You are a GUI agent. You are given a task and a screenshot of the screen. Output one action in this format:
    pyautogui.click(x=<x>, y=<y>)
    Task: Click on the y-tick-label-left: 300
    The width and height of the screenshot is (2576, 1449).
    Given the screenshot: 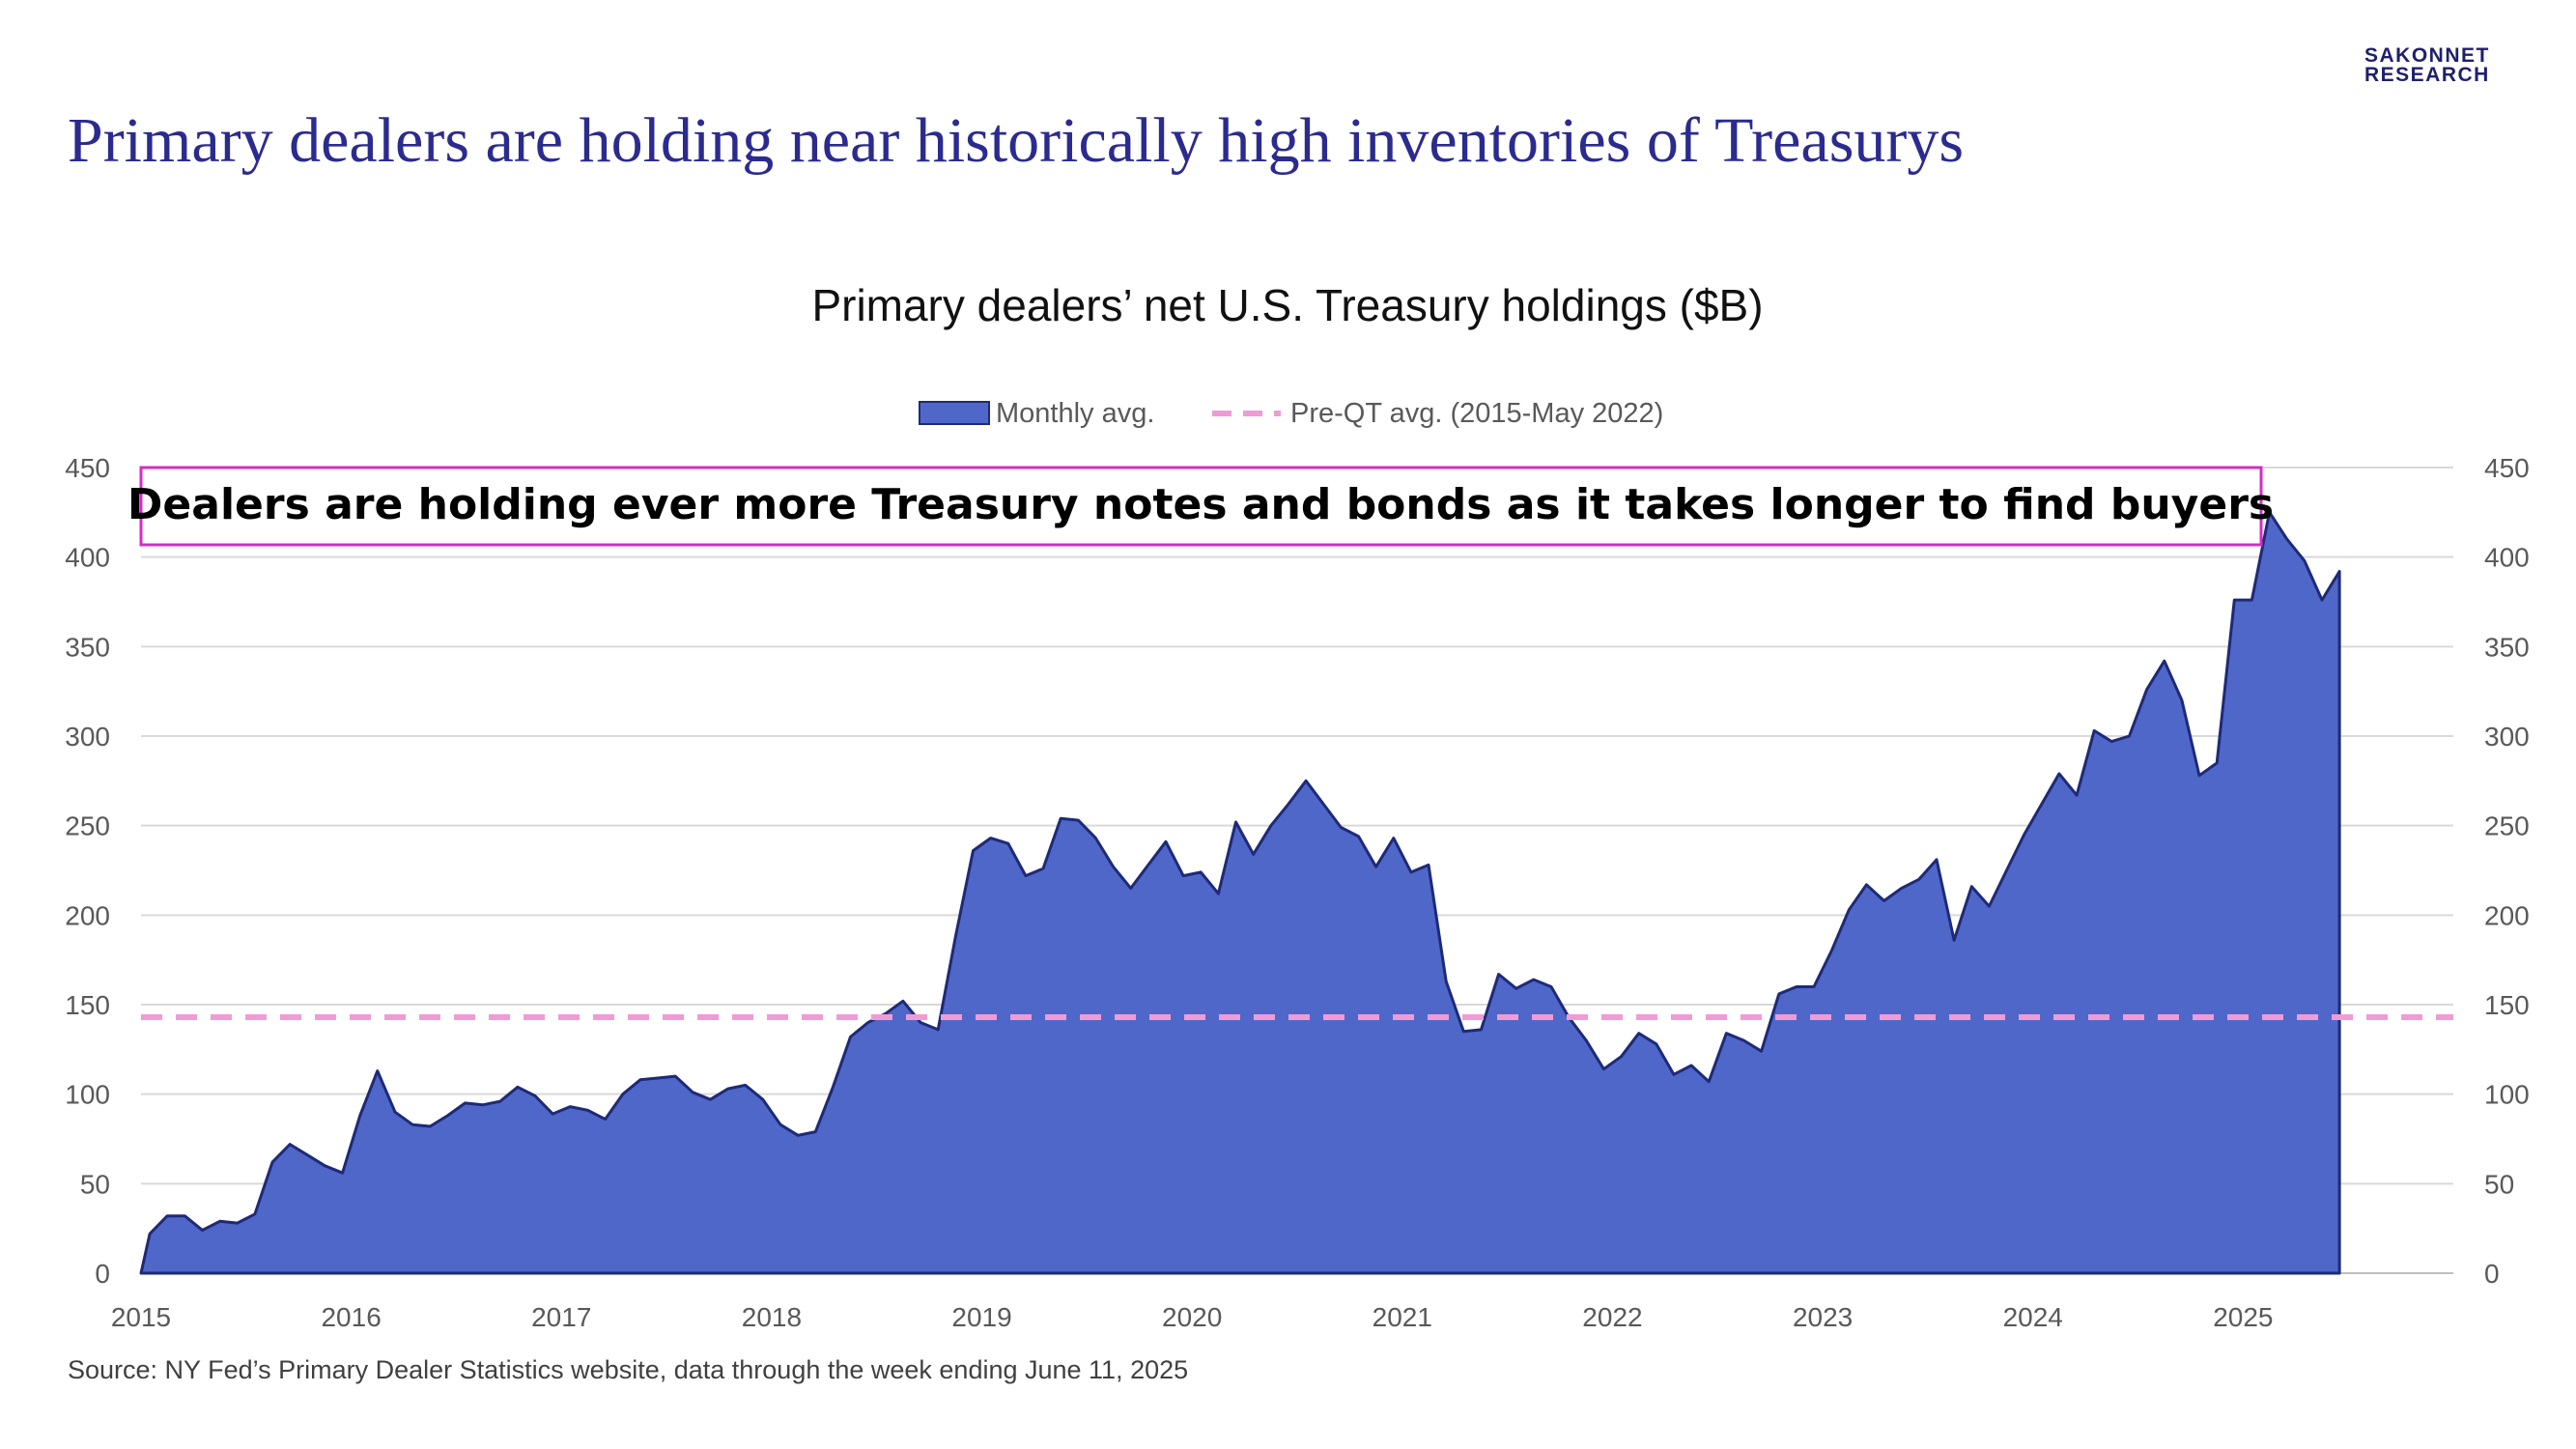 What is the action you would take?
    pyautogui.click(x=87, y=737)
    